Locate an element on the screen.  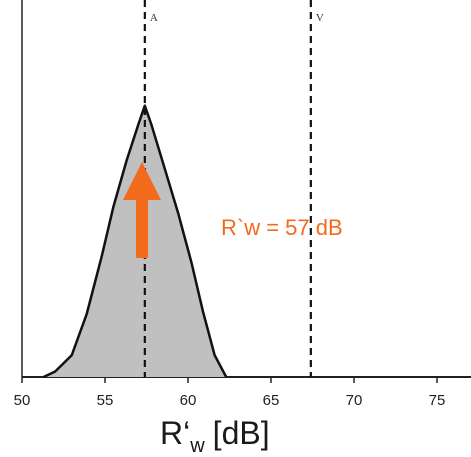
arrow-up-icon is located at coordinates (142, 210).